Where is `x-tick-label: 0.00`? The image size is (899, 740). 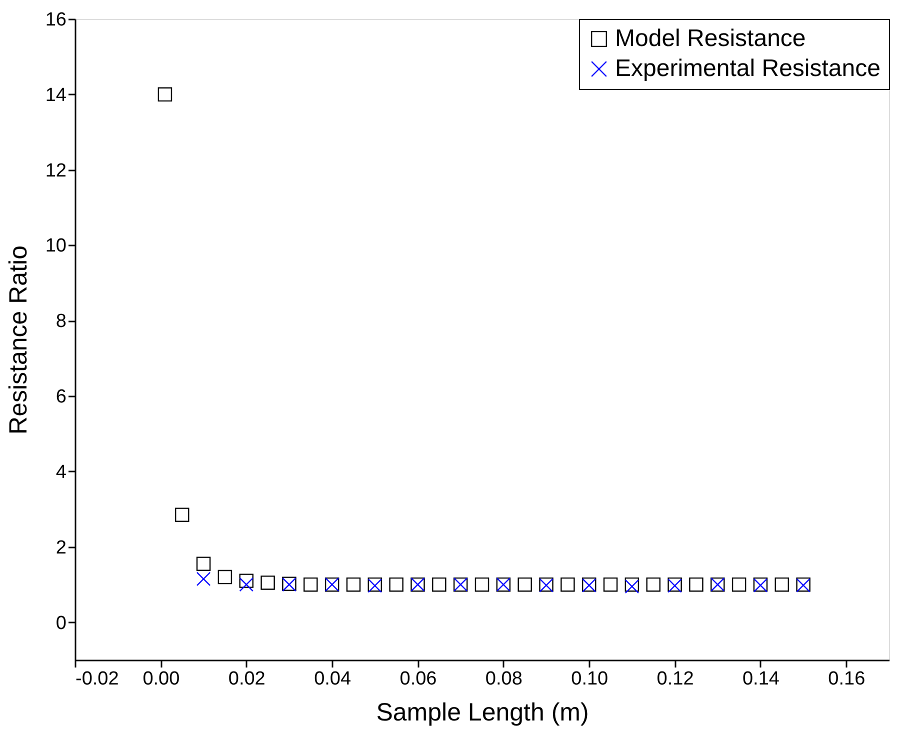 x-tick-label: 0.00 is located at coordinates (161, 679).